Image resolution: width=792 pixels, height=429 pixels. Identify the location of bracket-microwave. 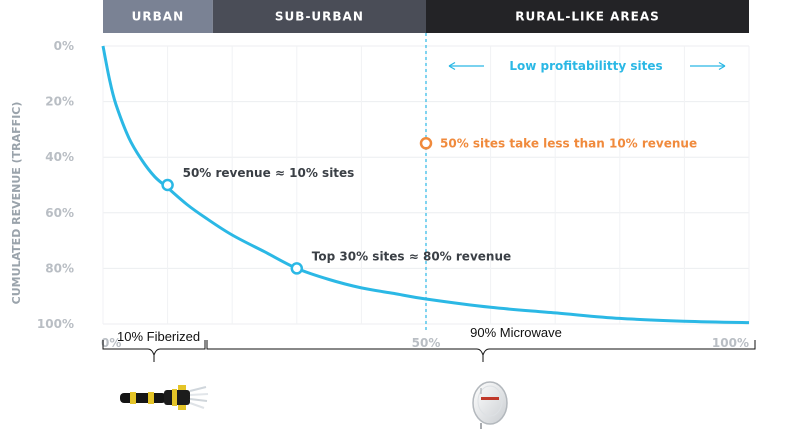
(481, 348).